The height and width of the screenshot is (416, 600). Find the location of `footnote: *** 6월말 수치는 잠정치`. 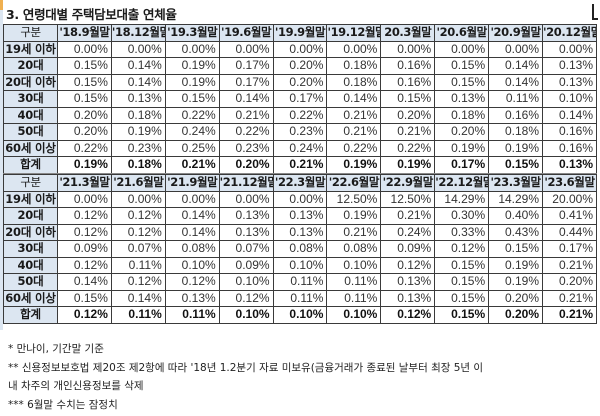

footnote: *** 6월말 수치는 잠정치 is located at coordinates (63, 404).